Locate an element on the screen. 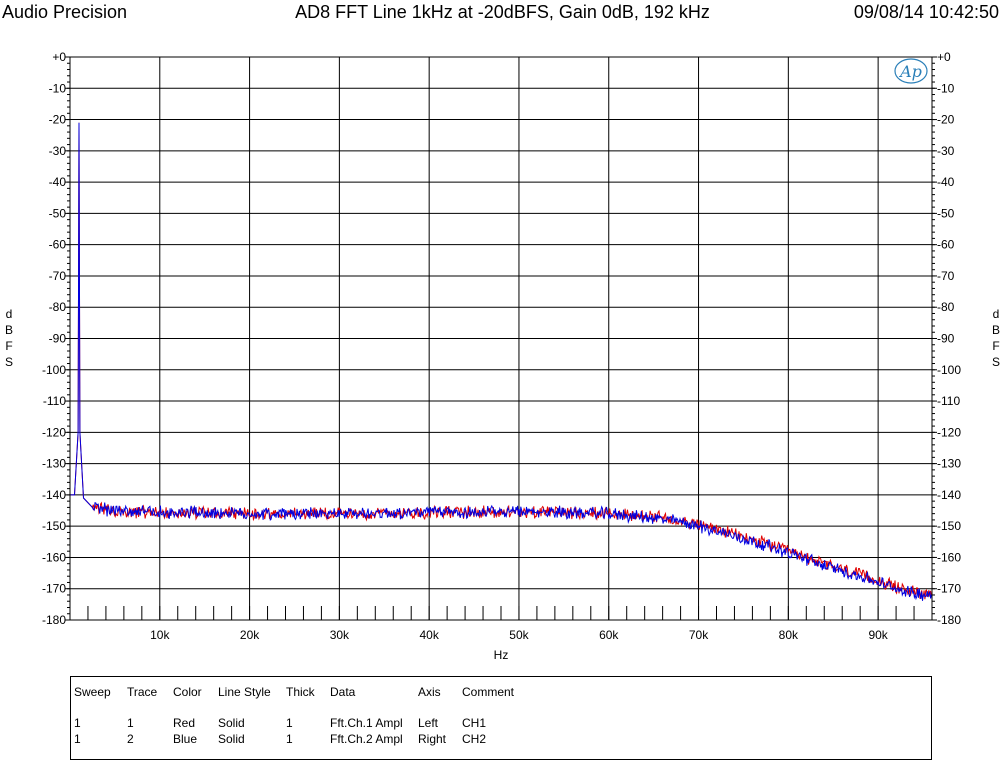  legend-cell: Blue is located at coordinates (185, 739).